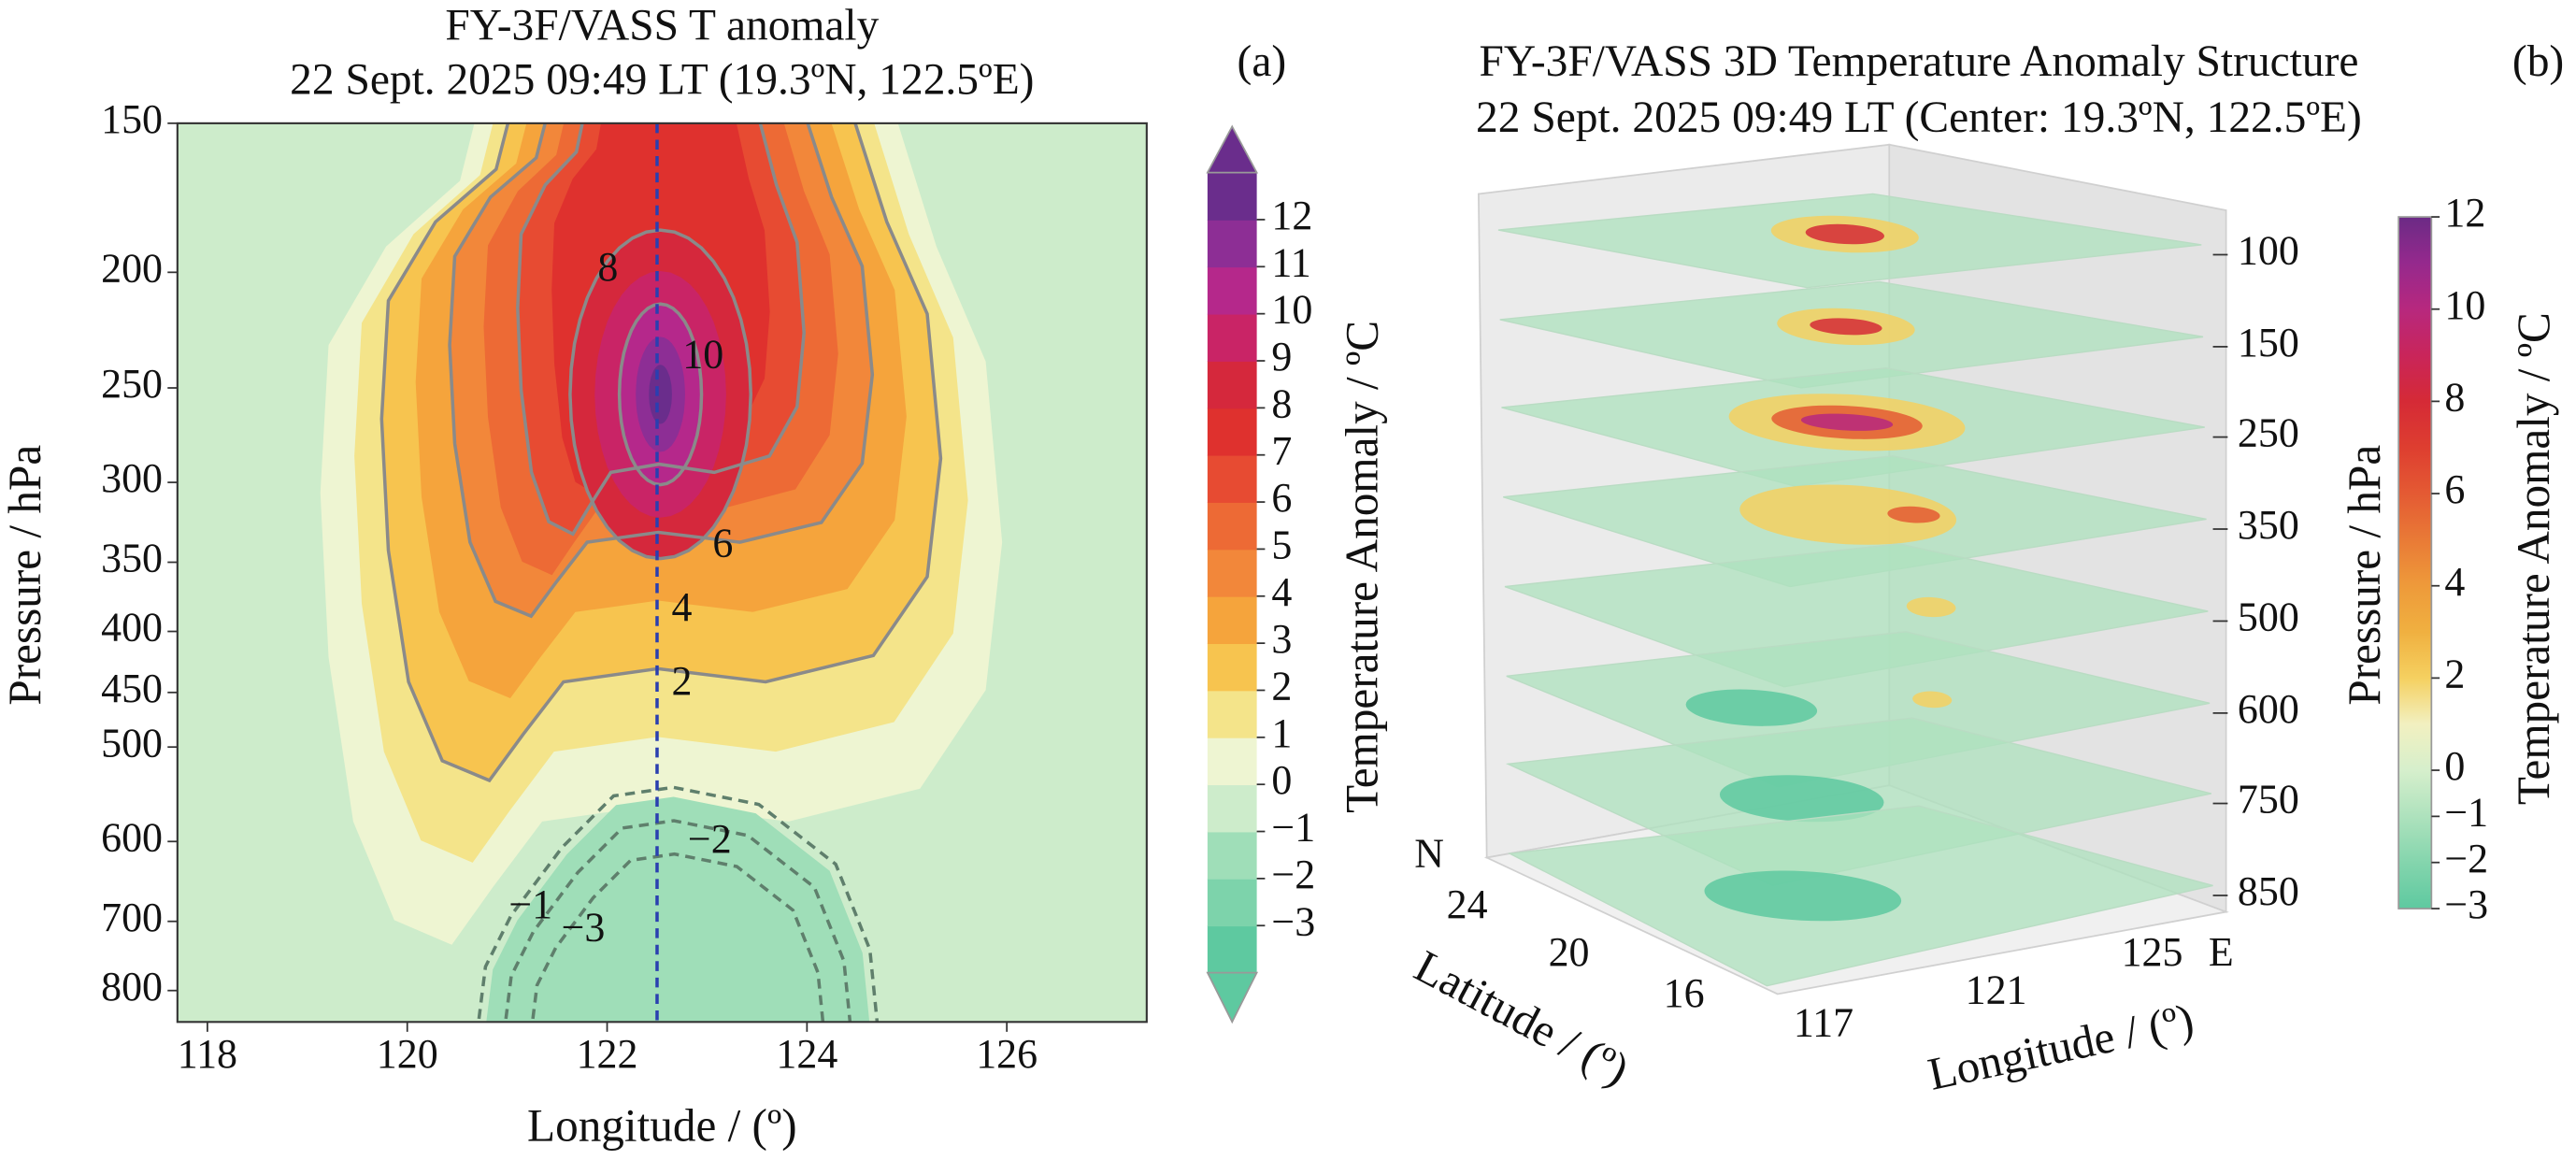 The width and height of the screenshot is (2576, 1160). What do you see at coordinates (132, 917) in the screenshot?
I see `y-tick-label: 700` at bounding box center [132, 917].